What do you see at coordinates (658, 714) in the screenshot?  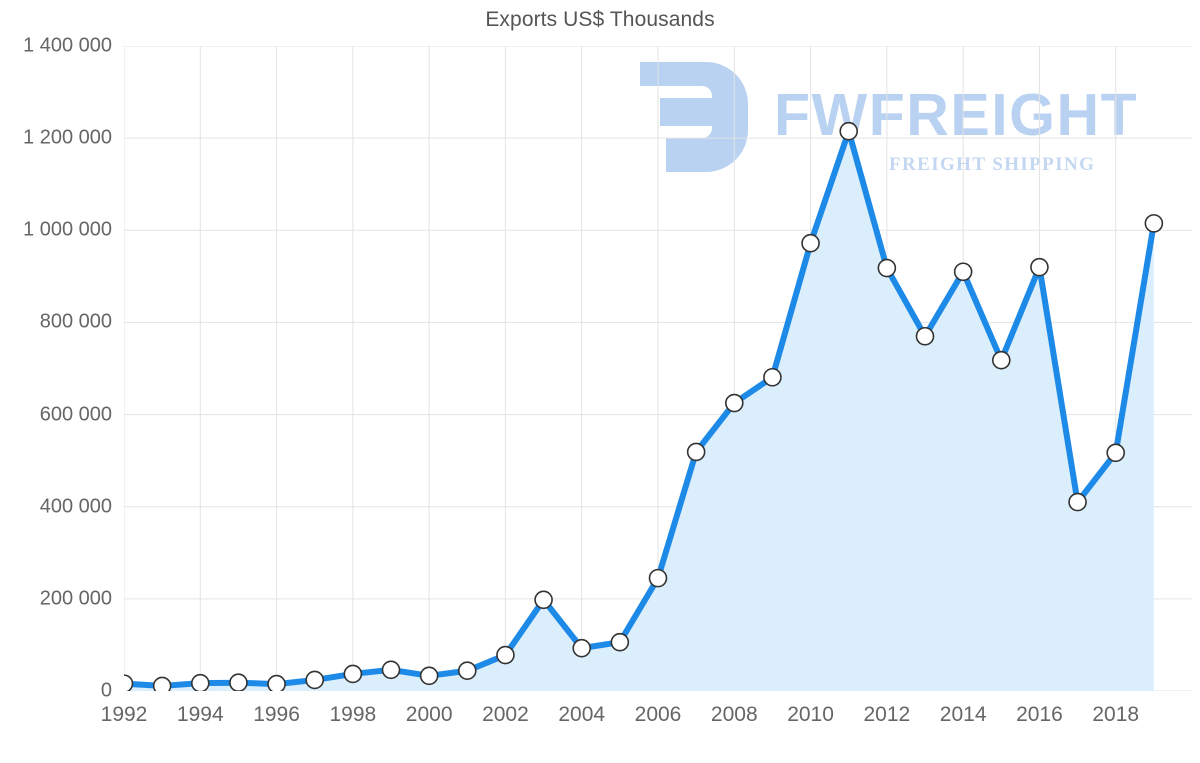 I see `x-tick-label: 2006` at bounding box center [658, 714].